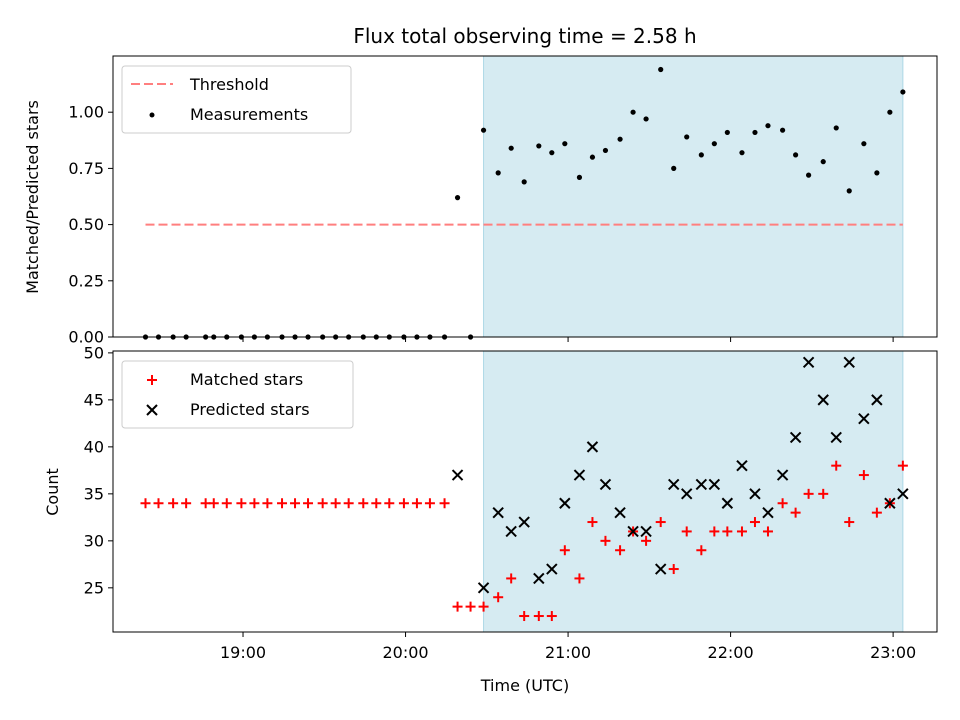  Describe the element at coordinates (98, 470) in the screenshot. I see `bottom-y-ticks: 25 30 35 40 45 50` at that location.